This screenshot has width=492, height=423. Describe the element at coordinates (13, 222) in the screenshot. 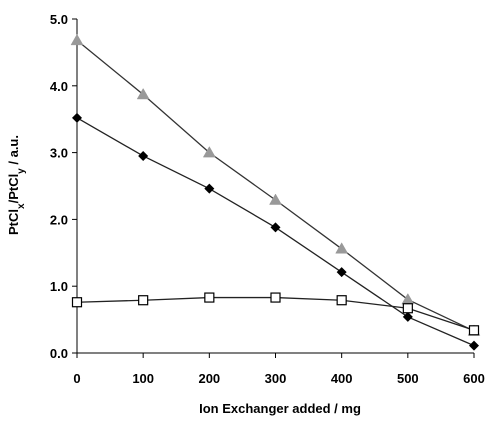

I see `y-axis-title-part: PtCl` at that location.